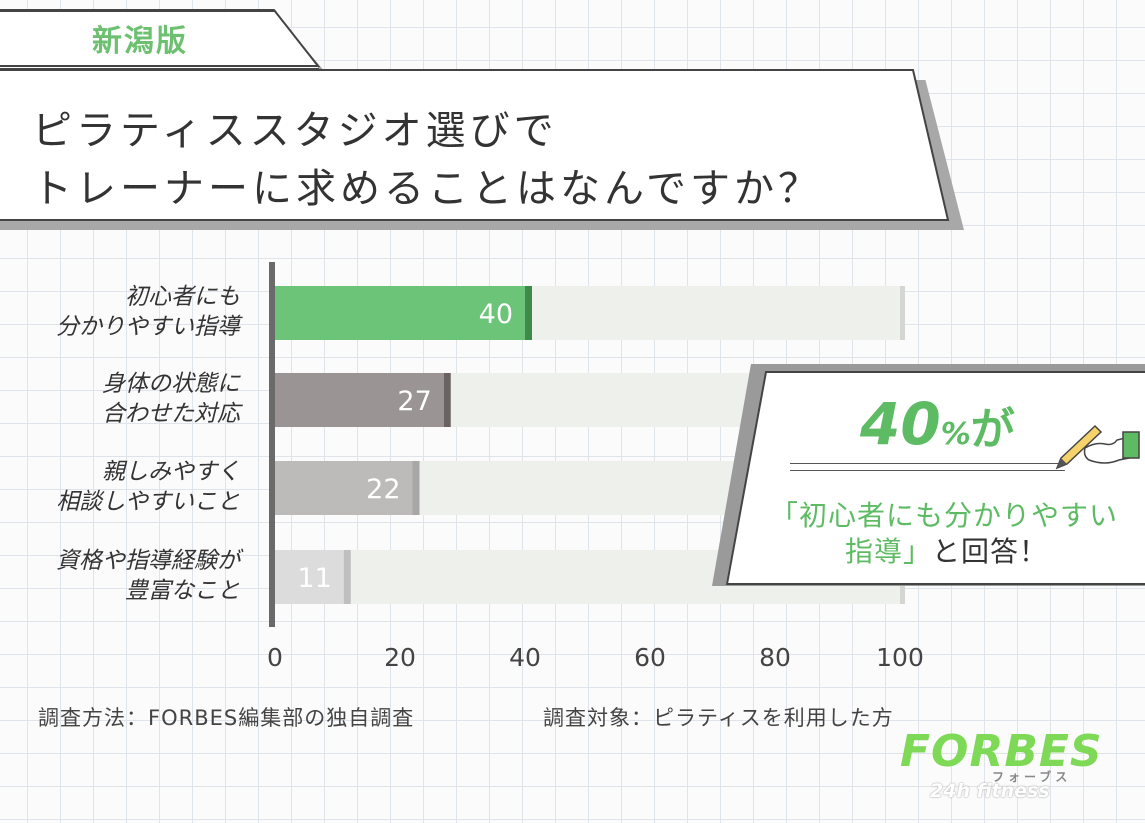  I want to click on hand-pencil-icon, so click(1097, 447).